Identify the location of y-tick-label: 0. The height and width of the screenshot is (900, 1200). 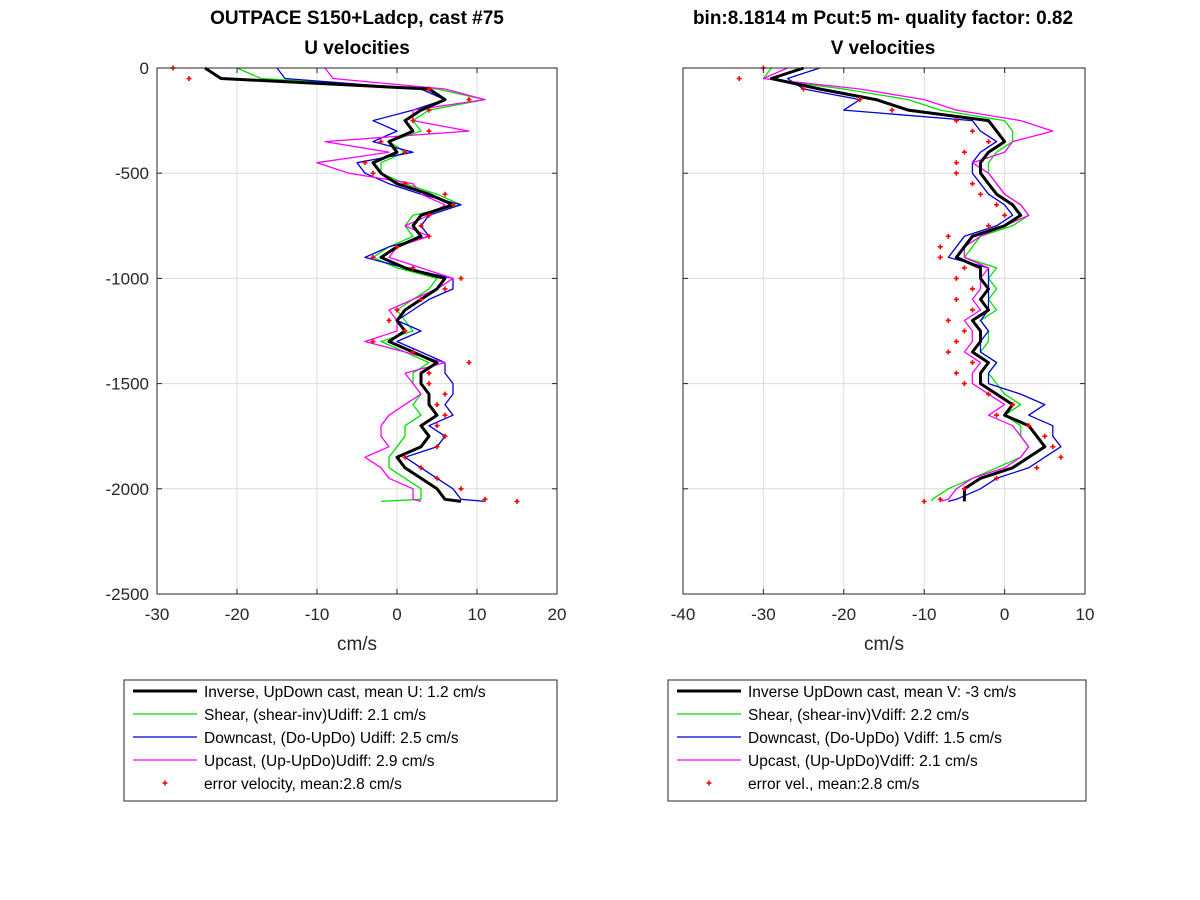
(144, 68).